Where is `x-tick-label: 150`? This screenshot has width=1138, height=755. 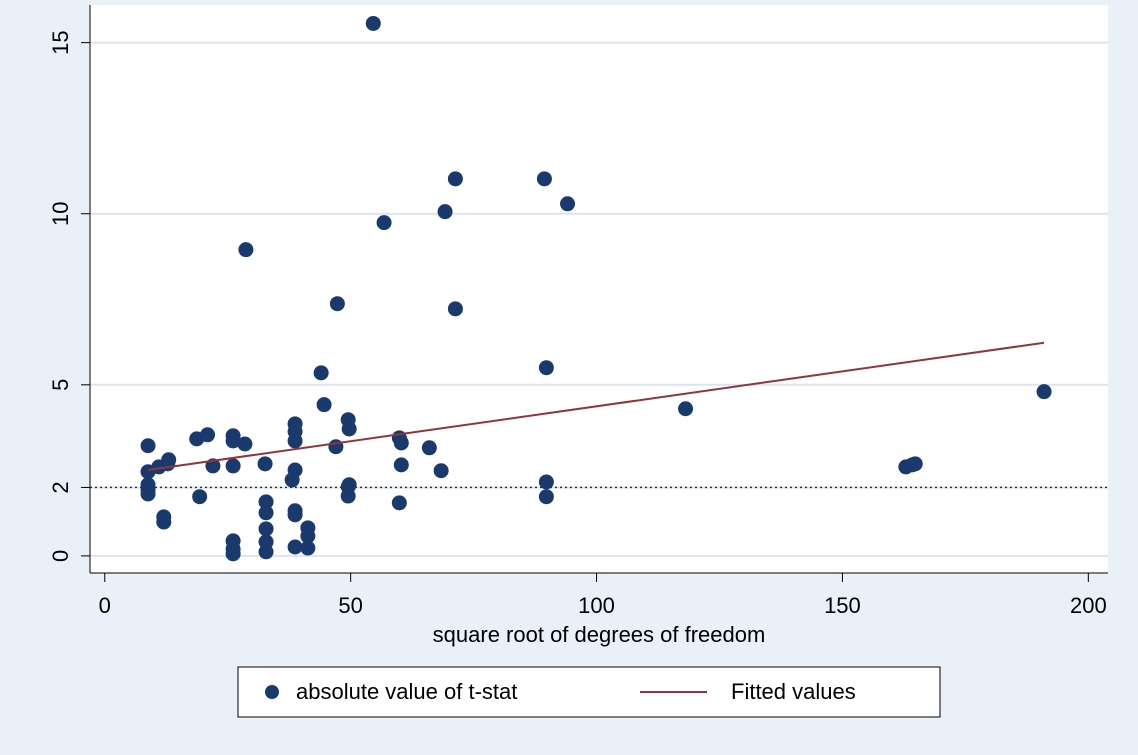
x-tick-label: 150 is located at coordinates (842, 605).